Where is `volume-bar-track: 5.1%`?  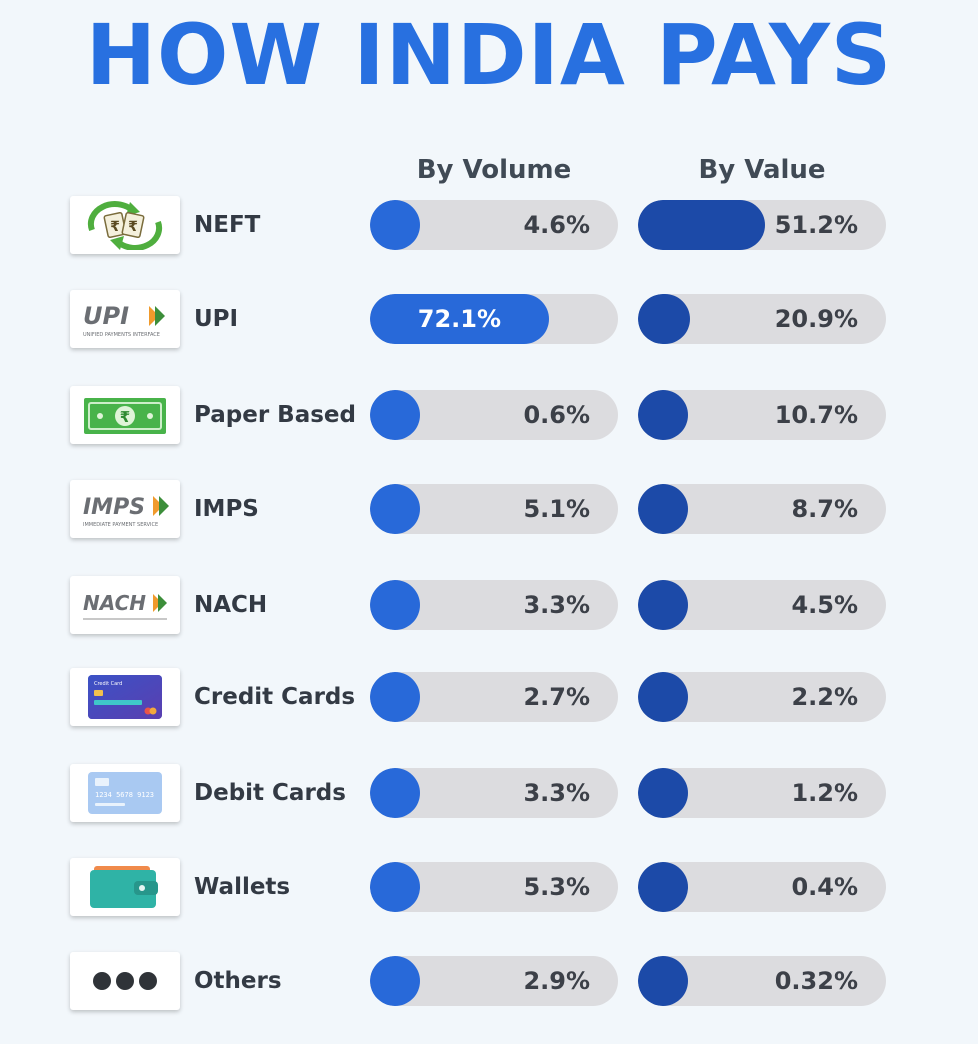
volume-bar-track: 5.1% is located at coordinates (494, 509).